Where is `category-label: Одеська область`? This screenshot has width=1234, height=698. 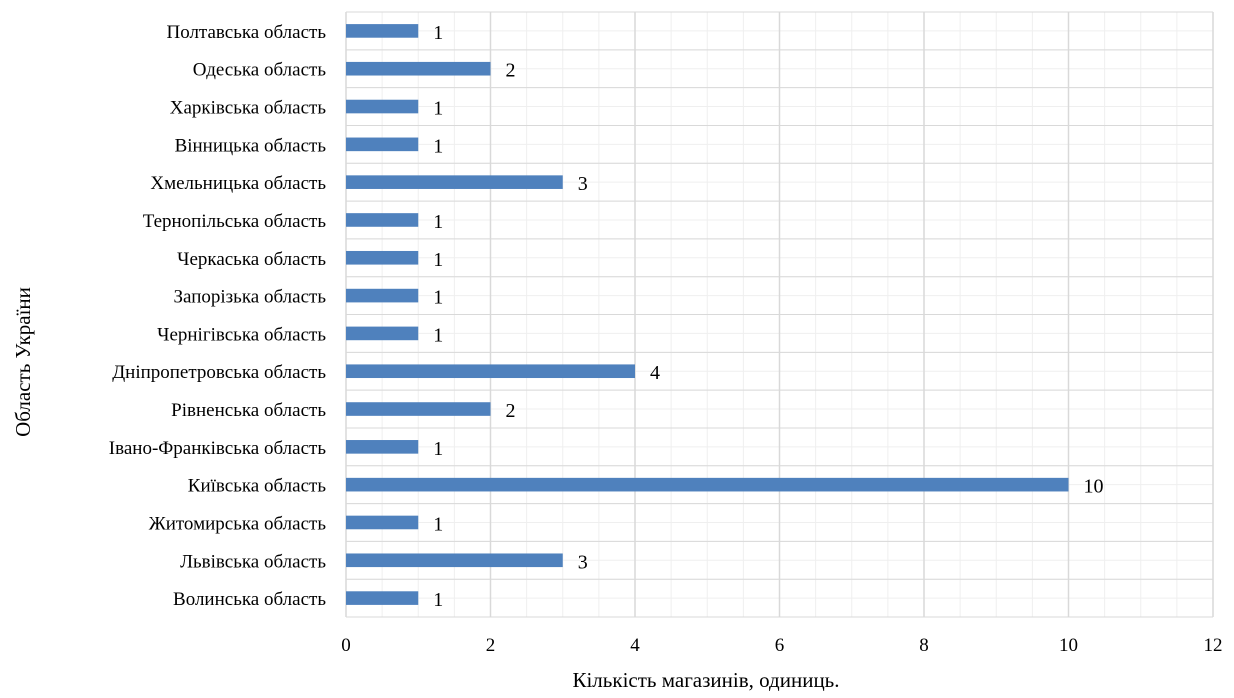 category-label: Одеська область is located at coordinates (260, 70).